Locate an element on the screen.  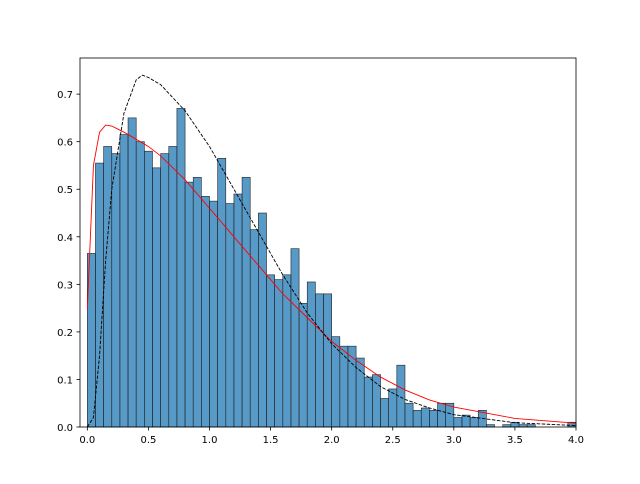
x-tick-label: 2.5 is located at coordinates (393, 440).